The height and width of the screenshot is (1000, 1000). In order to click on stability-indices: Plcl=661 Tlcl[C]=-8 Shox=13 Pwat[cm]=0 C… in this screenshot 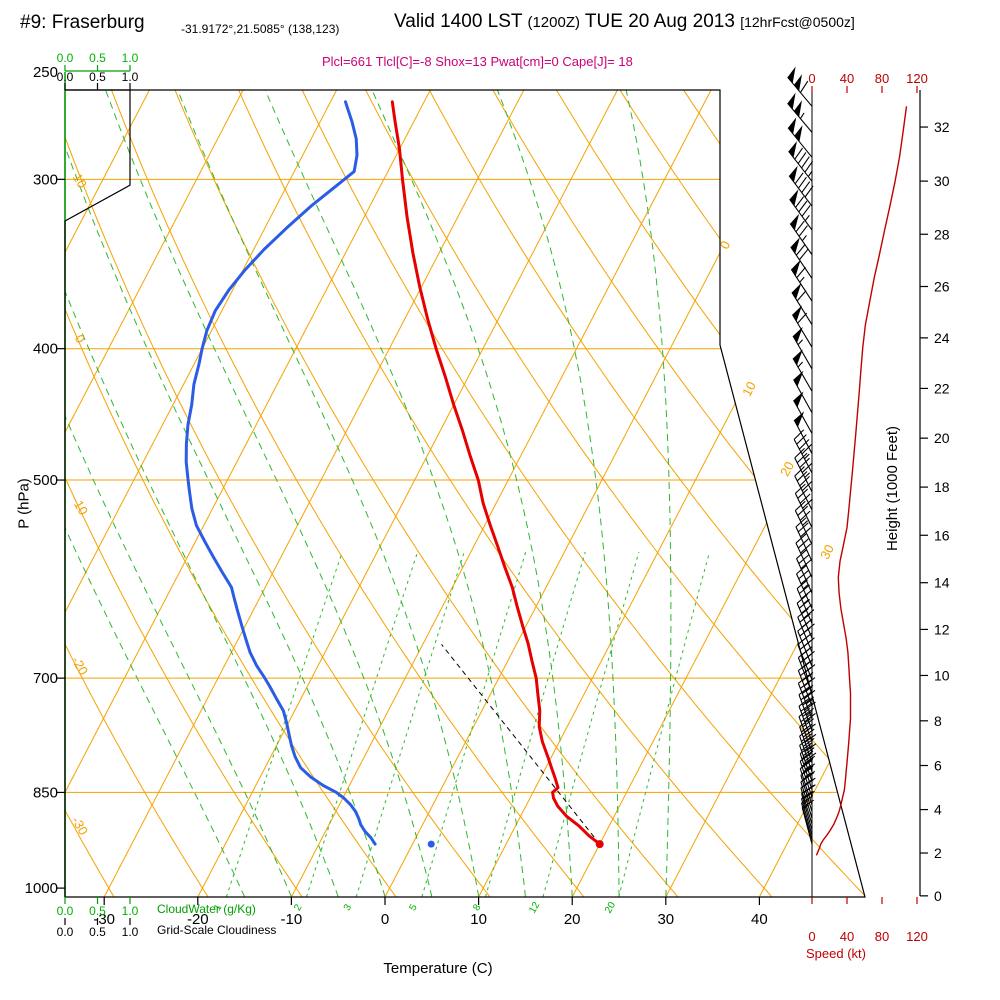, I will do `click(477, 61)`.